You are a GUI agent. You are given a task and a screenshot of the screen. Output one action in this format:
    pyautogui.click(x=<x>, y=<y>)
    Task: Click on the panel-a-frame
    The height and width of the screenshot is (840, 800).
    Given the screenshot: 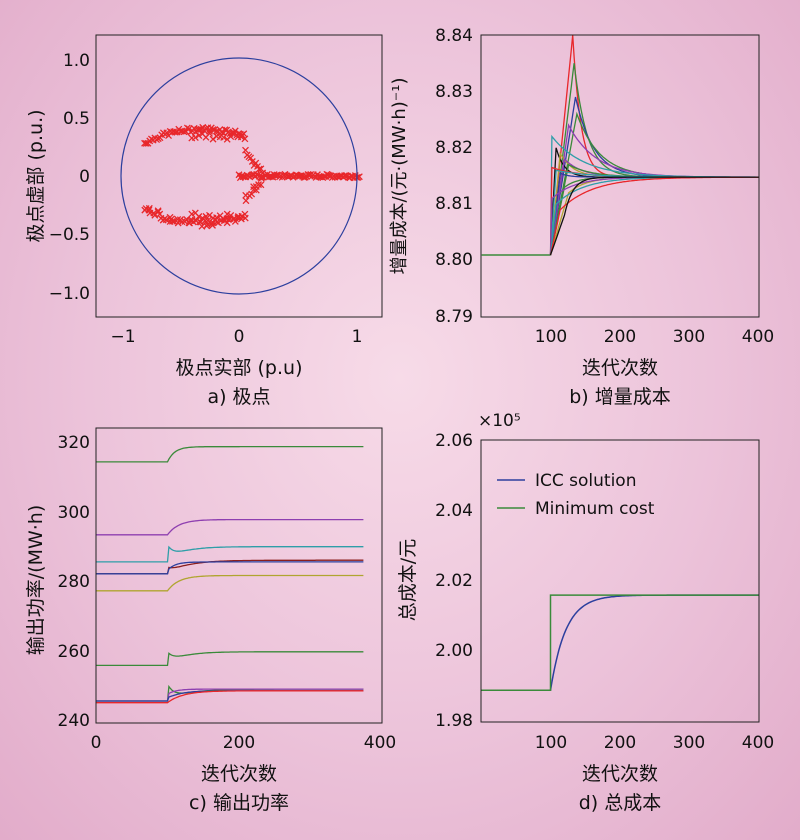 What is the action you would take?
    pyautogui.click(x=239, y=176)
    